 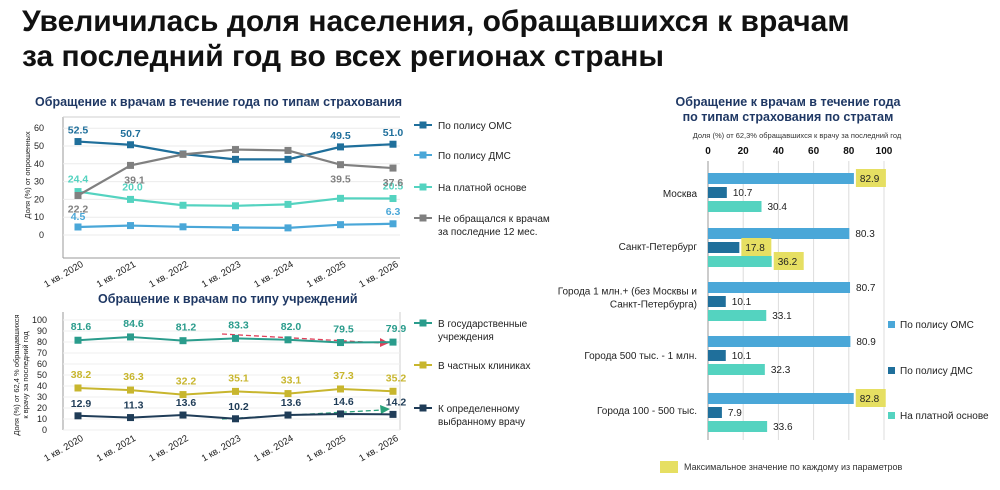 I want to click on y-tick-label: 10, so click(x=39, y=217).